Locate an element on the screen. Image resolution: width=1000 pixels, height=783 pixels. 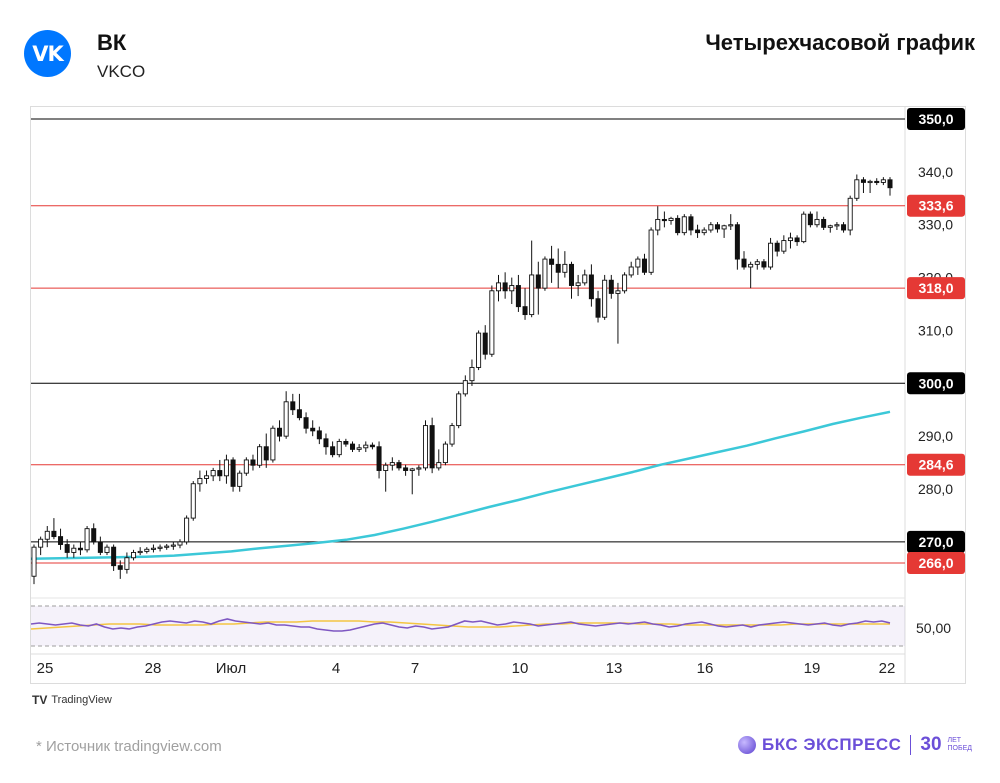
tradingview-label: TradingView is located at coordinates (81, 700).